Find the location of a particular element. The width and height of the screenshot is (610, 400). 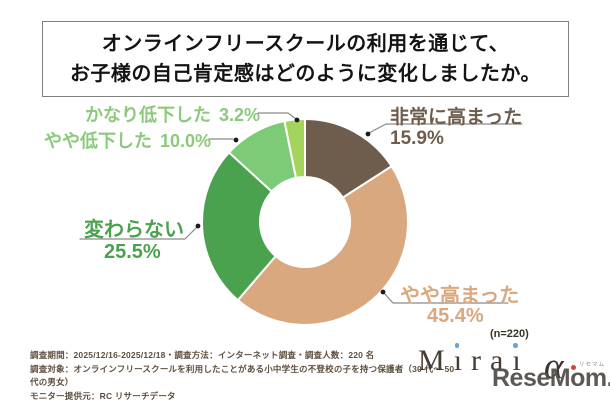

yaya-teika-pct: 10.0% is located at coordinates (186, 141).